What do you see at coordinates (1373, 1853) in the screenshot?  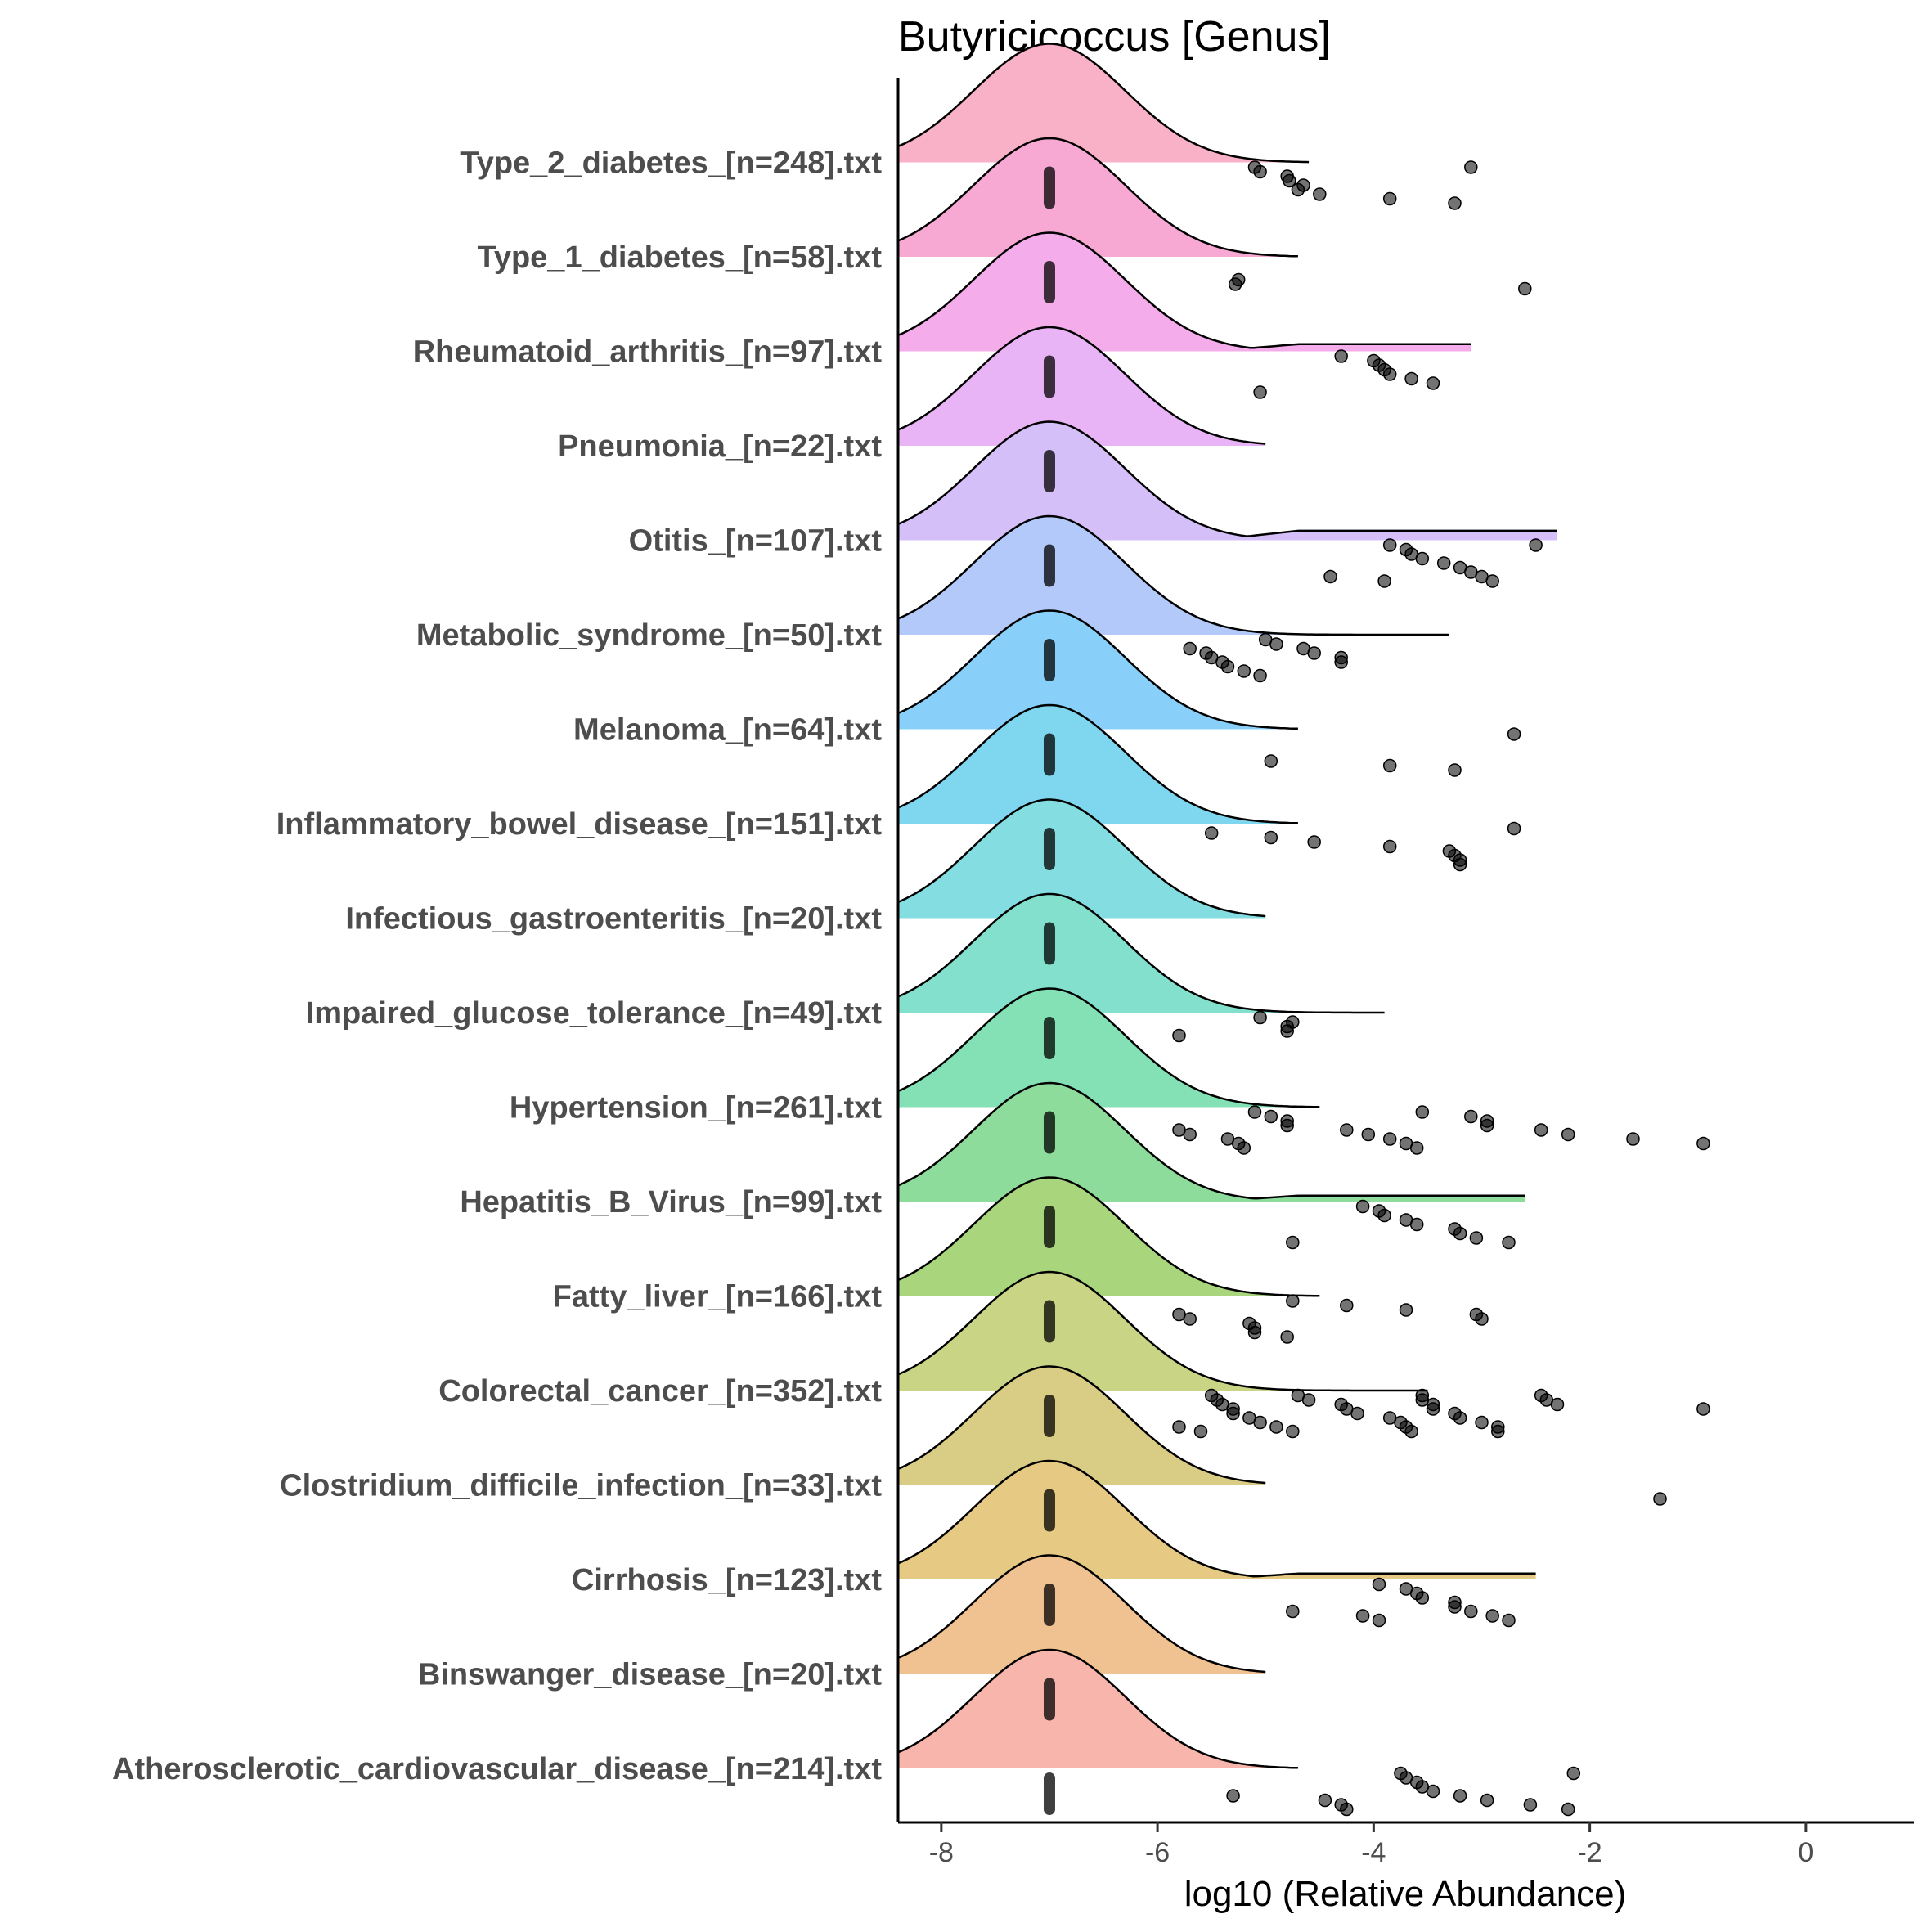 I see `x-tick-label: -4` at bounding box center [1373, 1853].